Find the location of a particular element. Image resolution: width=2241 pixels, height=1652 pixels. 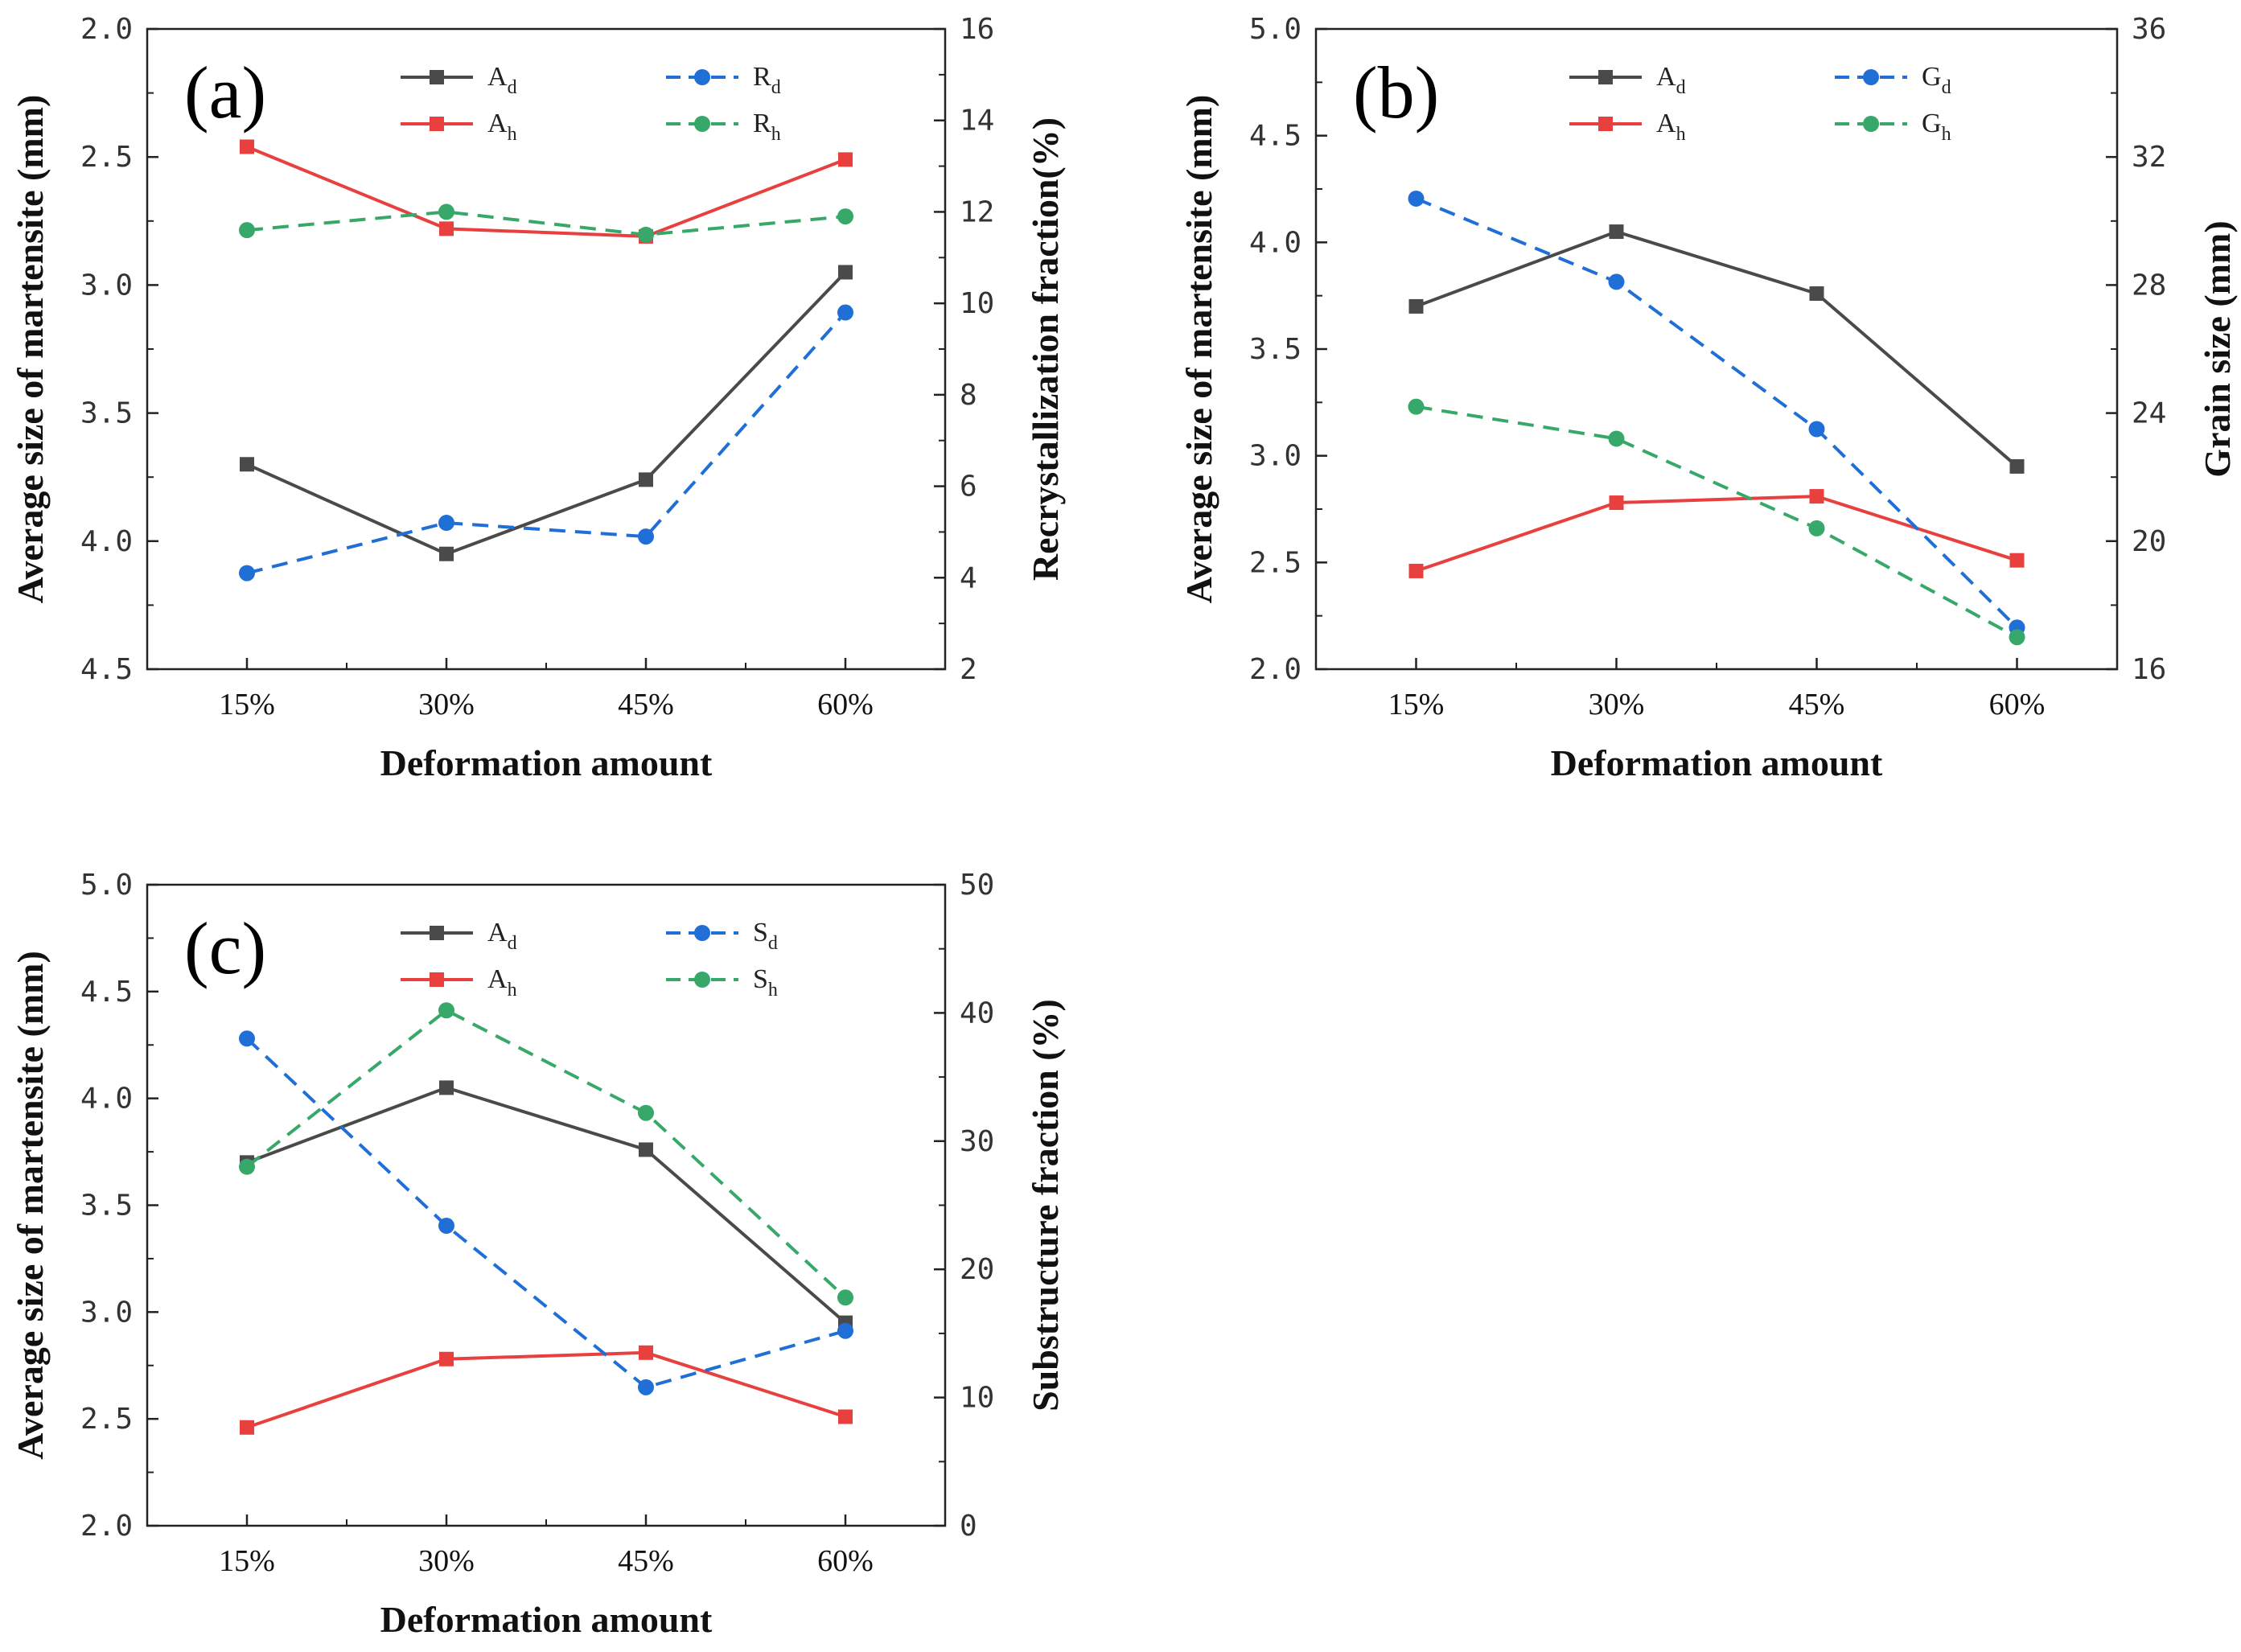

right-tick-label: 20 is located at coordinates (2149, 541).